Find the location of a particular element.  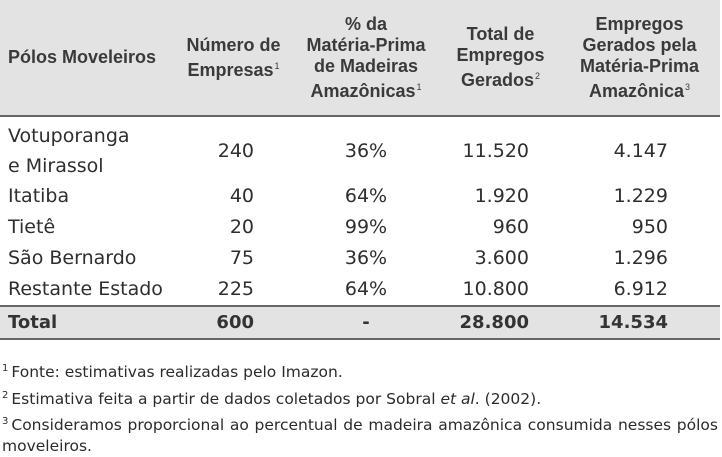

table-row: Restante Estado 225 64% 10.800 6.912 is located at coordinates (360, 290).